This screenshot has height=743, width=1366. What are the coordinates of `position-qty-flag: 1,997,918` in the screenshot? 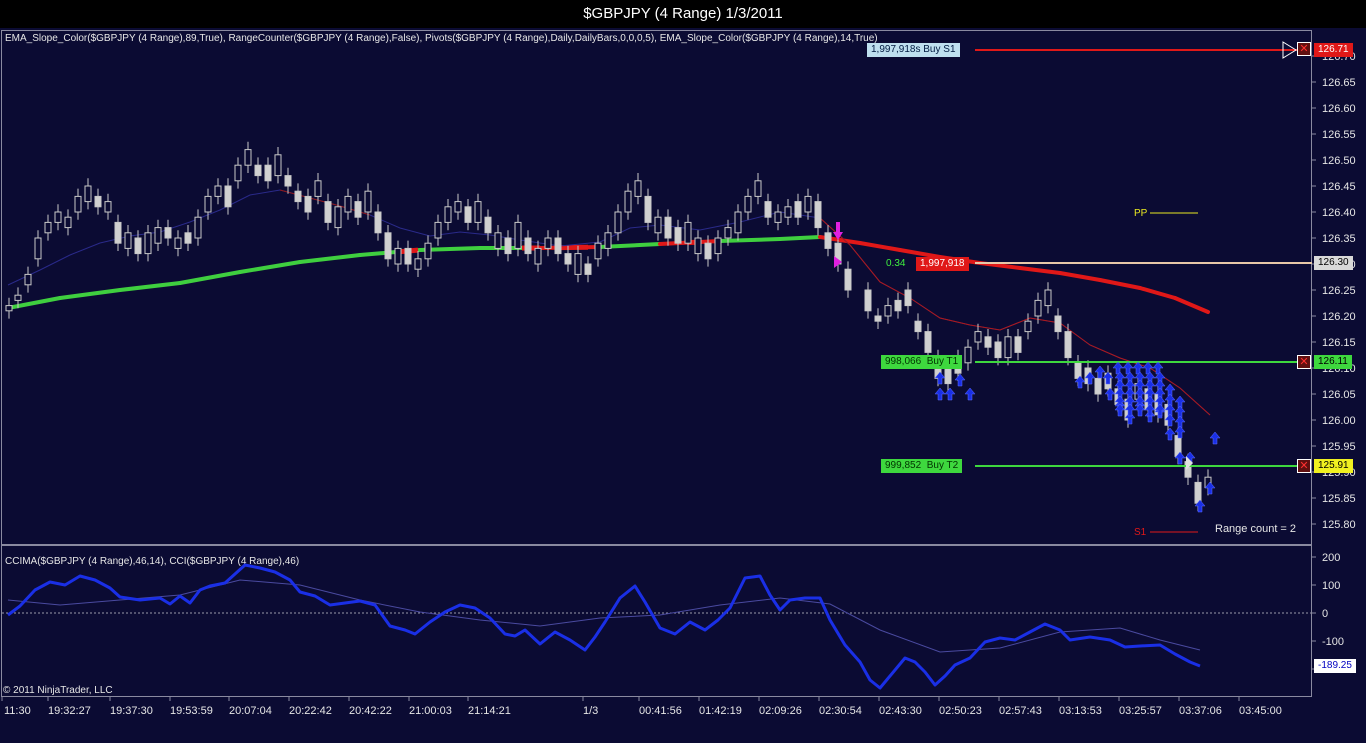 It's located at (942, 264).